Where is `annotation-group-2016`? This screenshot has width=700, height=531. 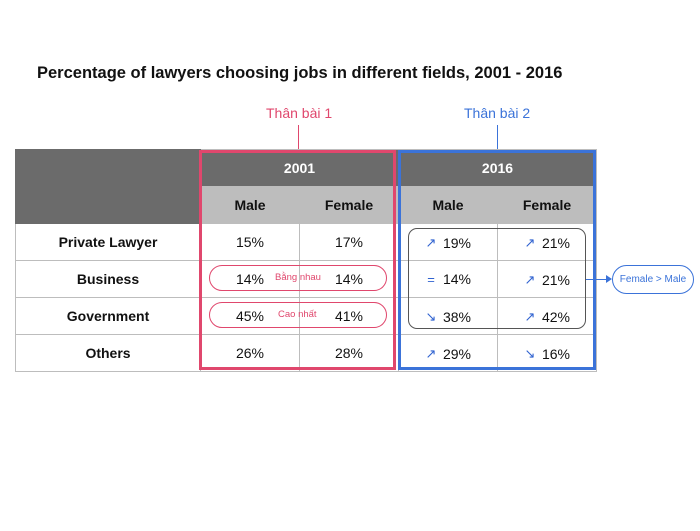 annotation-group-2016 is located at coordinates (497, 278).